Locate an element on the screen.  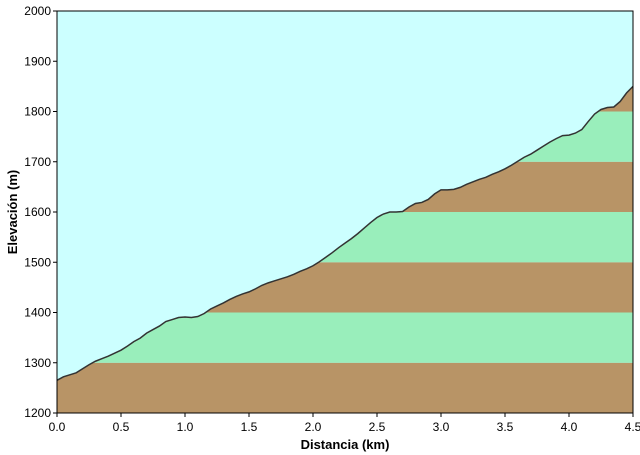
x-tick-label: 3.0 is located at coordinates (441, 427).